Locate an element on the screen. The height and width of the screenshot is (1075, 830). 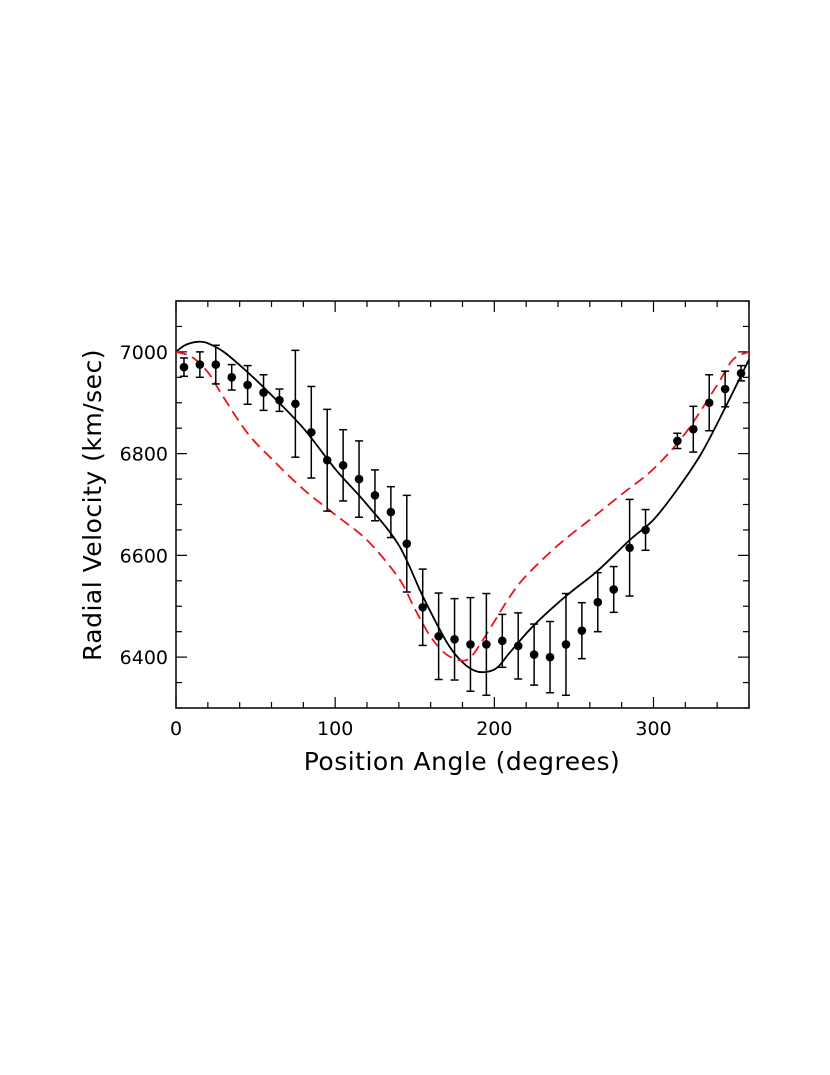
y-tick-label: 7000 is located at coordinates (144, 353).